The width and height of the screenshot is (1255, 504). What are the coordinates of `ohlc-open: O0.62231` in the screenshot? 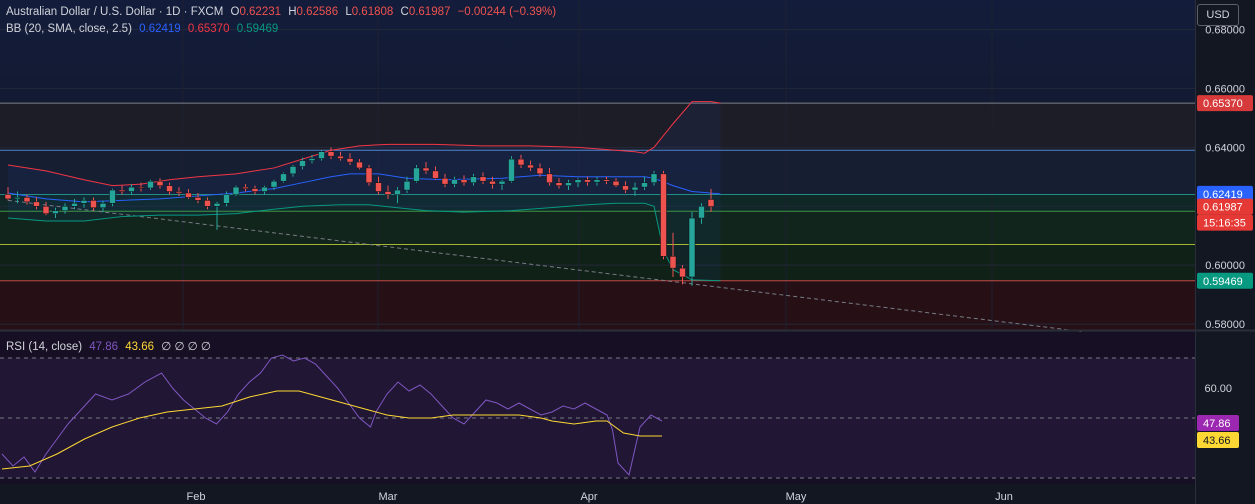 It's located at (256, 12).